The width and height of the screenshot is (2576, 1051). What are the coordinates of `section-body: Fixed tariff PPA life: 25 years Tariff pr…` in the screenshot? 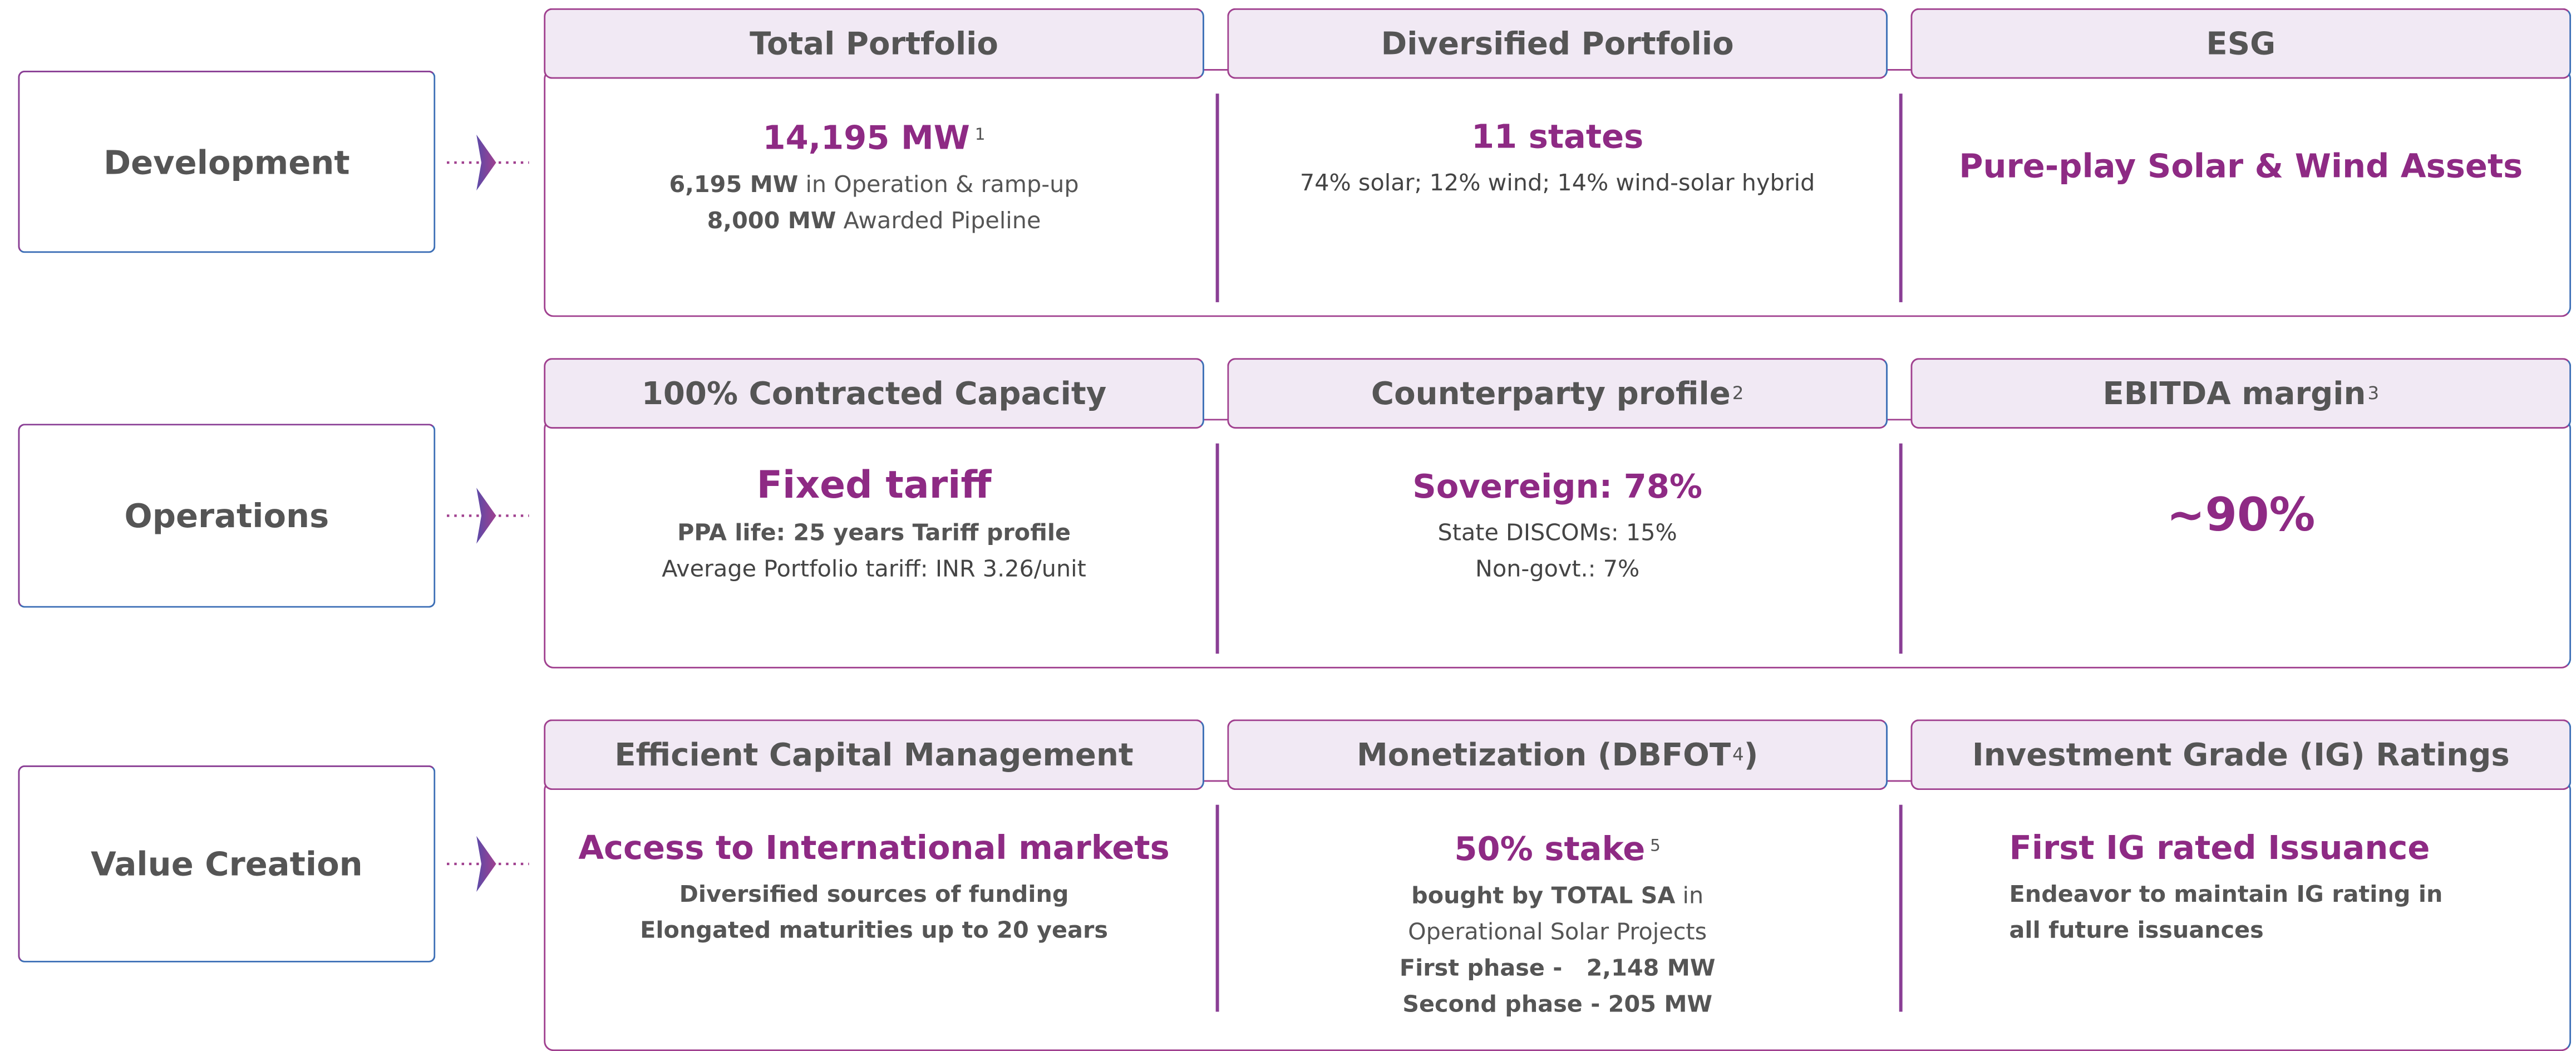 It's located at (874, 524).